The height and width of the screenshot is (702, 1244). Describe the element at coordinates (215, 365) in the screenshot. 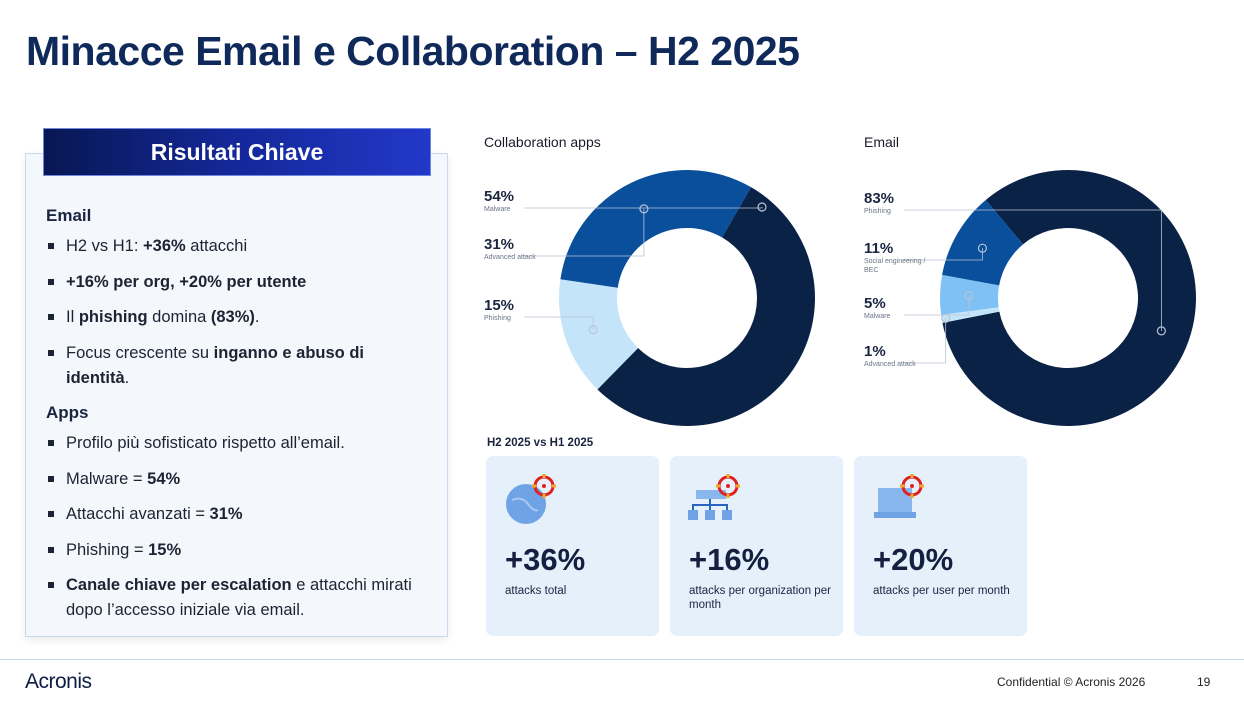

I see `bullet-text: inganno e abuso di identità` at that location.